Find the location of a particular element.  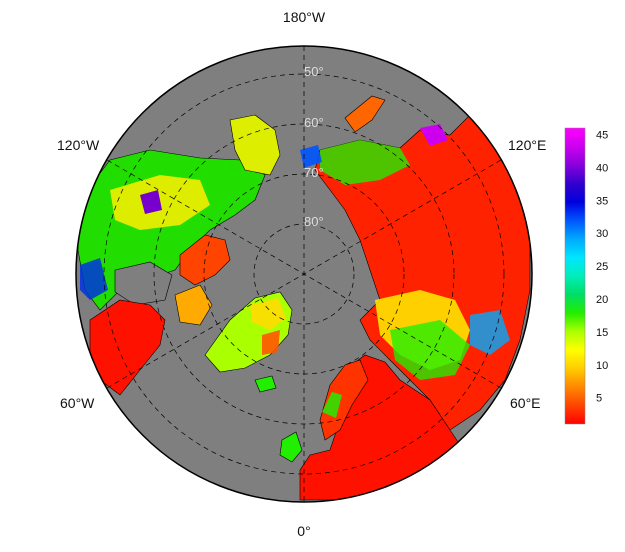

colorbar-tick-label: 25 is located at coordinates (602, 267).